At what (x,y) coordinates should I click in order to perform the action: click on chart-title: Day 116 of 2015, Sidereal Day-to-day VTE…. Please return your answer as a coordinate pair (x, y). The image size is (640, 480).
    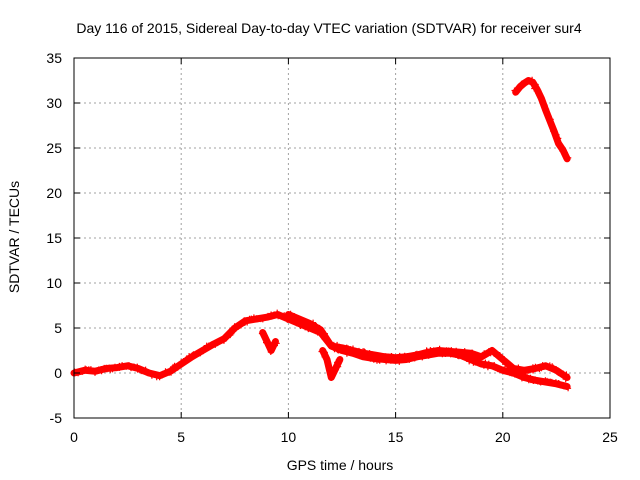
    Looking at the image, I should click on (328, 28).